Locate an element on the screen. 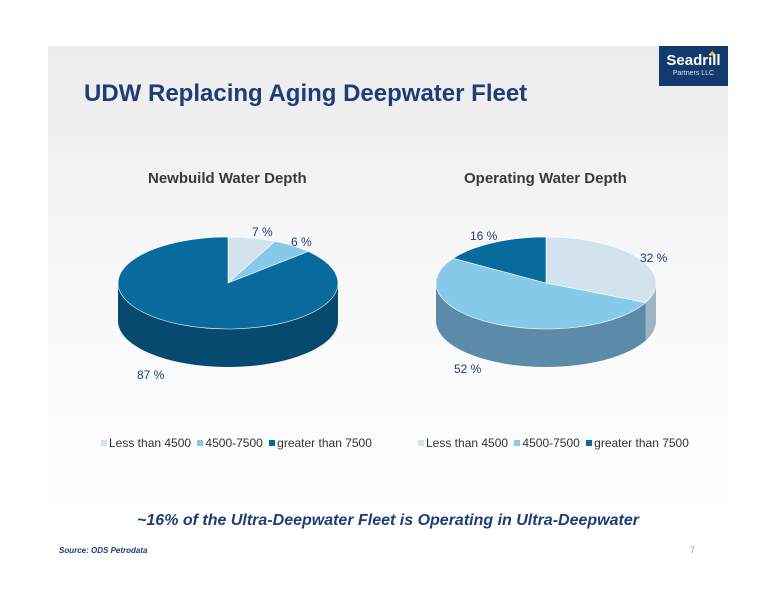 This screenshot has width=776, height=600. data-label-operating-less-4500: 32 % is located at coordinates (654, 258).